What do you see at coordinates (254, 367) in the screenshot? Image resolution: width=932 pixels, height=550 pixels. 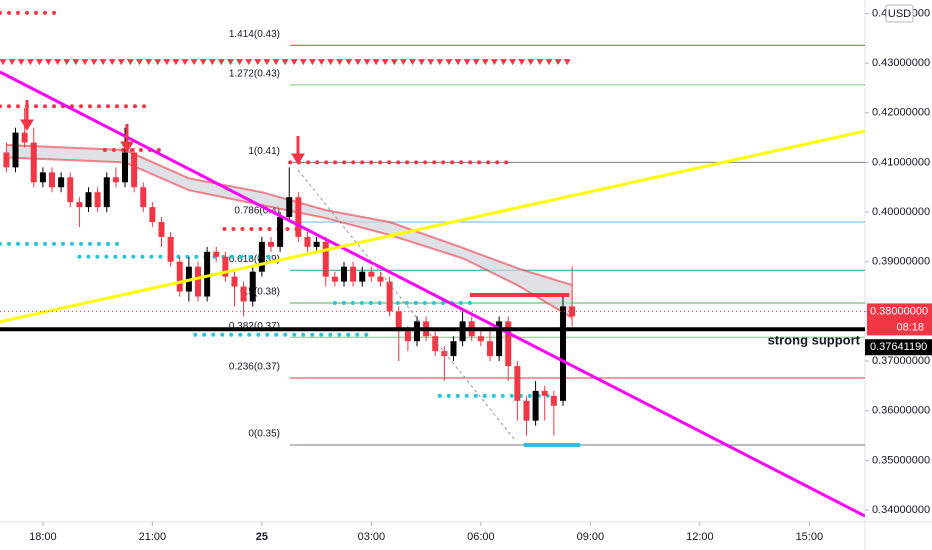 I see `fib-label: 0.236(0.37)` at bounding box center [254, 367].